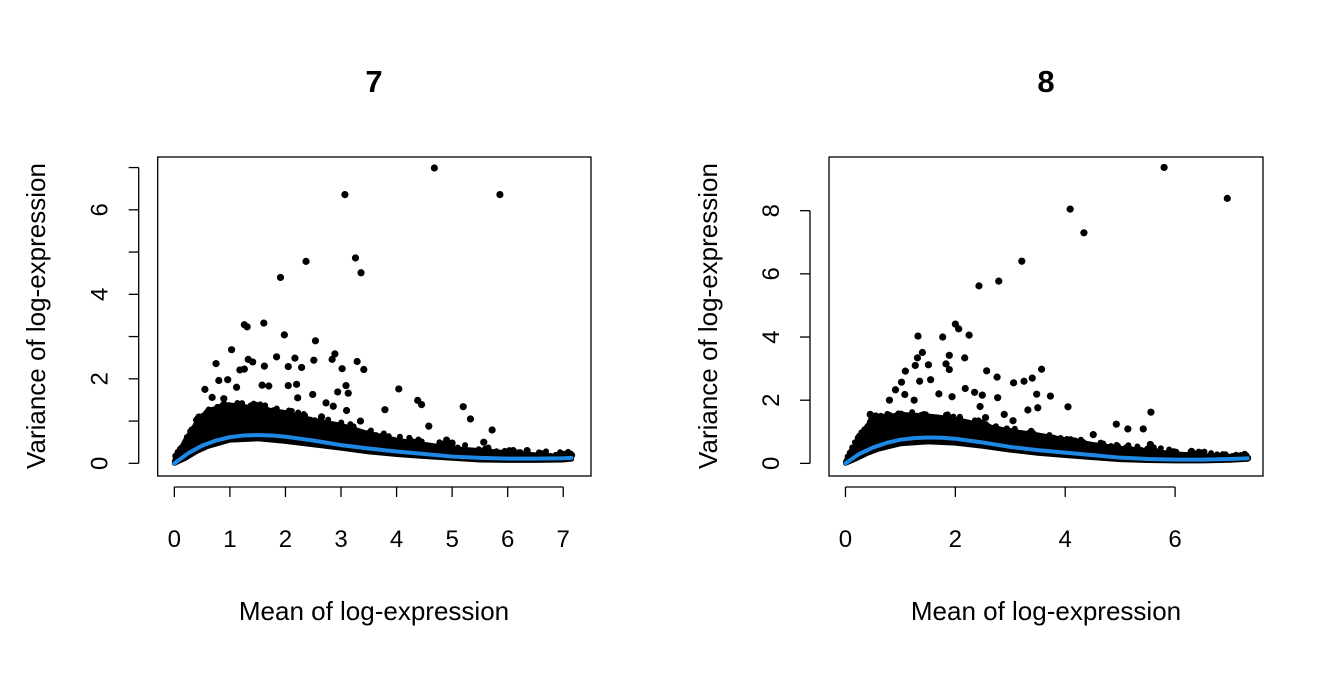 This screenshot has width=1344, height=677. I want to click on y-tick-label: 4, so click(100, 294).